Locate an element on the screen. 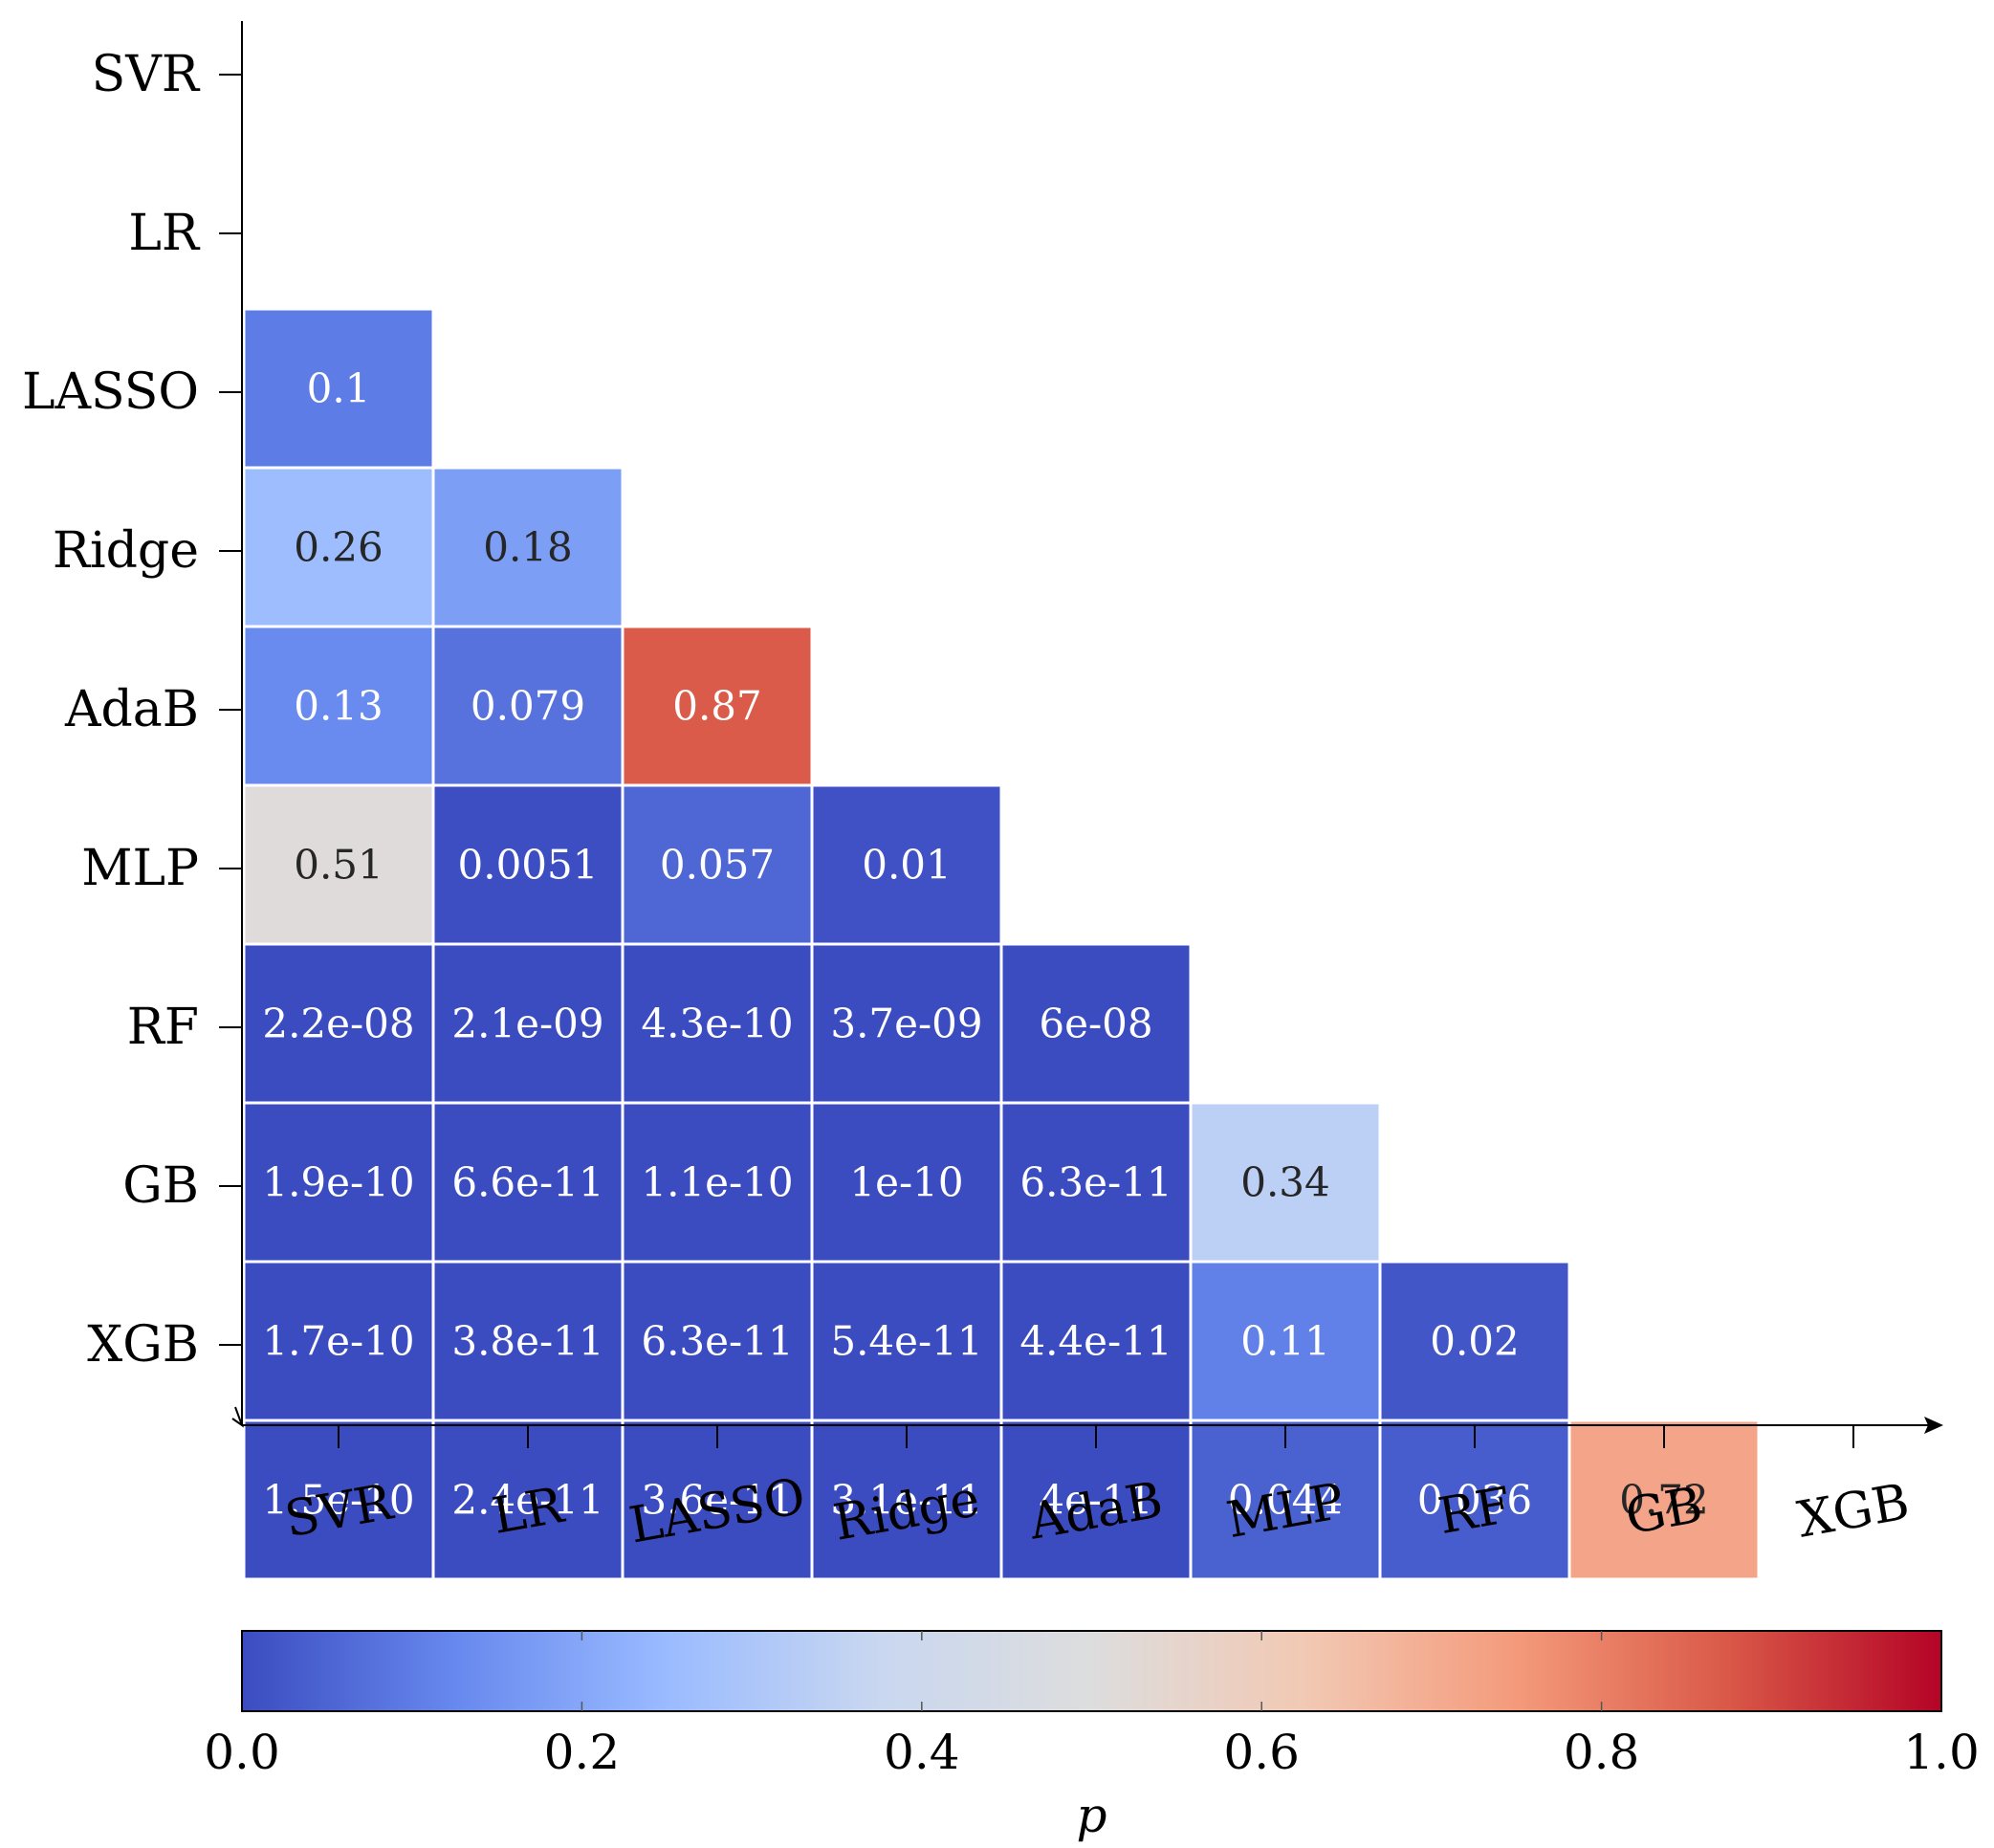 This screenshot has width=1994, height=1848. heatmap-cell-label: 0.18 is located at coordinates (528, 547).